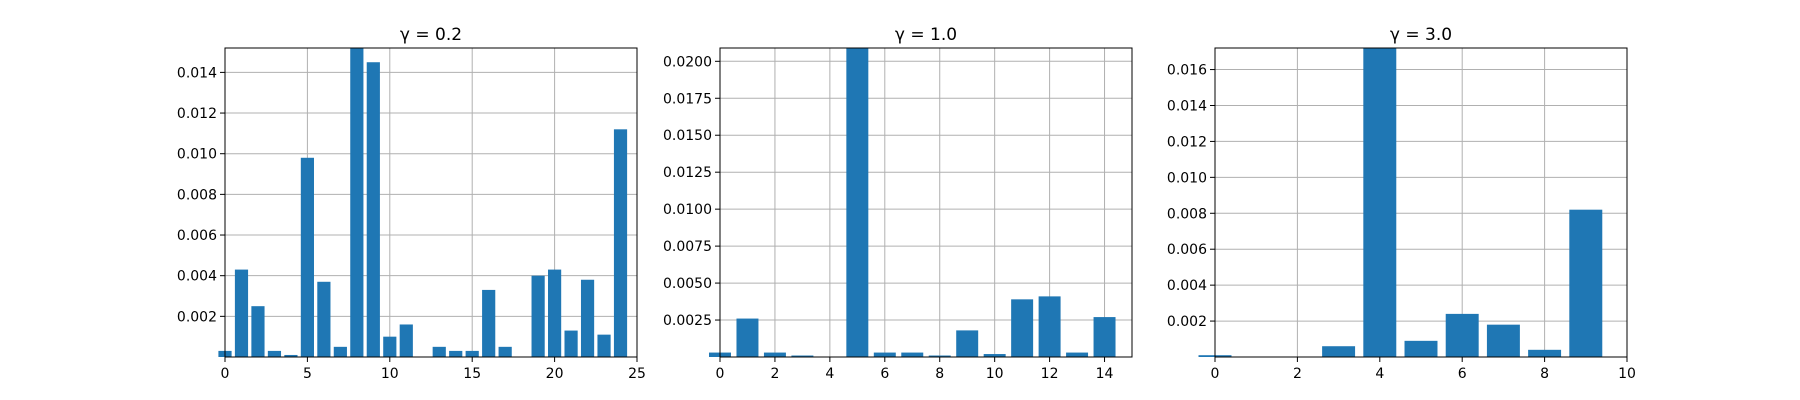  I want to click on panel-title: γ = 3.0, so click(1421, 35).